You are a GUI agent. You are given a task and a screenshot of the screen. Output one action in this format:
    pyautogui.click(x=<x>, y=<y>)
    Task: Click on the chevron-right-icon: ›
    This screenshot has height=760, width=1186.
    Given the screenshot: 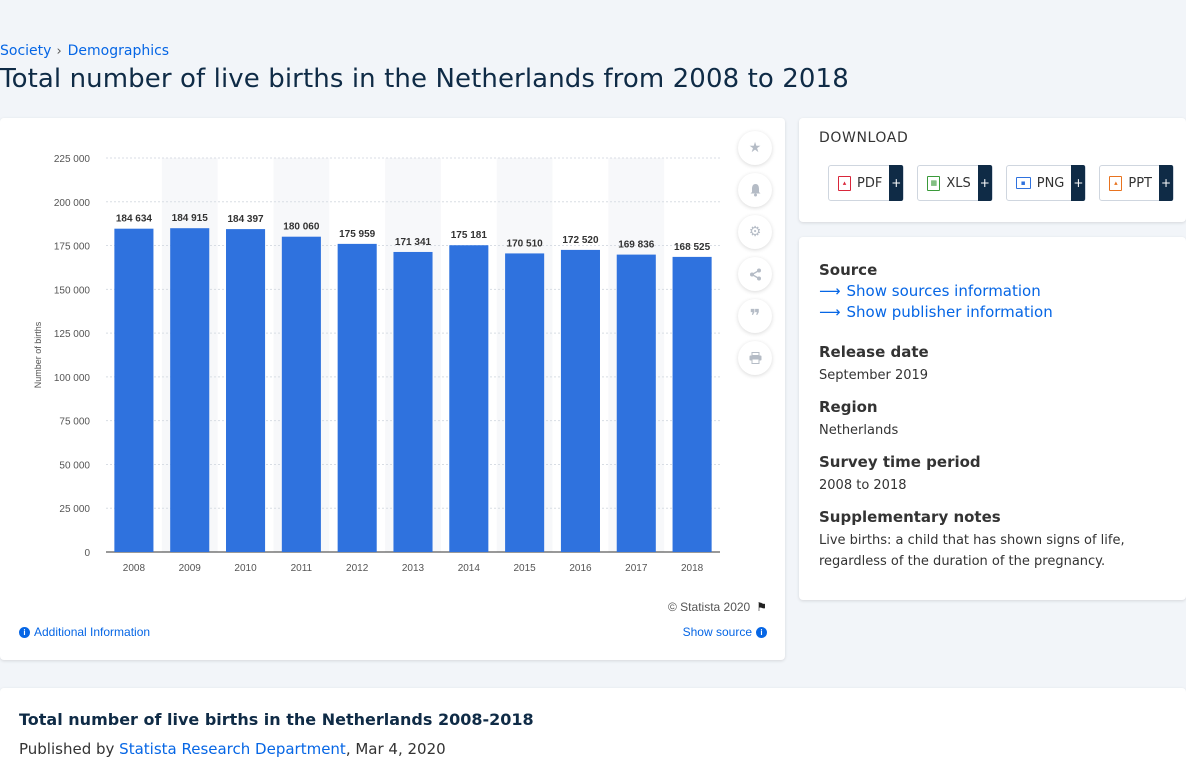 What is the action you would take?
    pyautogui.click(x=59, y=51)
    